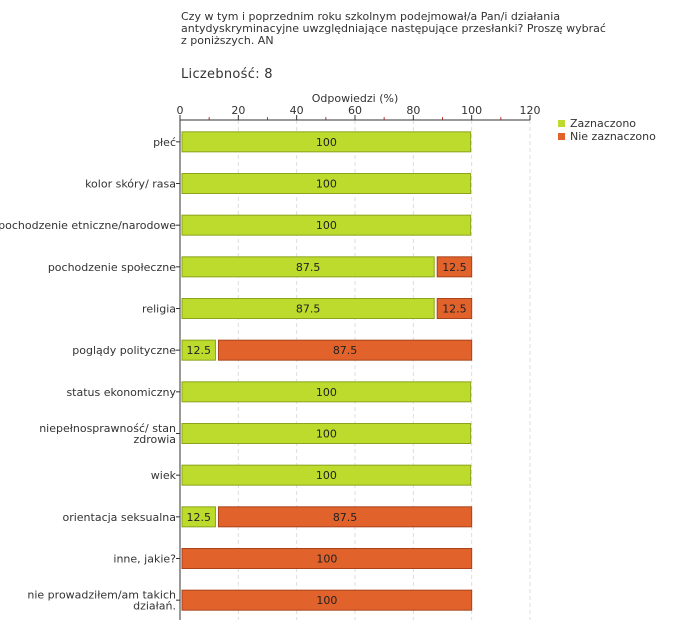 This screenshot has height=640, width=680. What do you see at coordinates (88, 225) in the screenshot?
I see `category-label: pochodzenie etniczne/narodowe` at bounding box center [88, 225].